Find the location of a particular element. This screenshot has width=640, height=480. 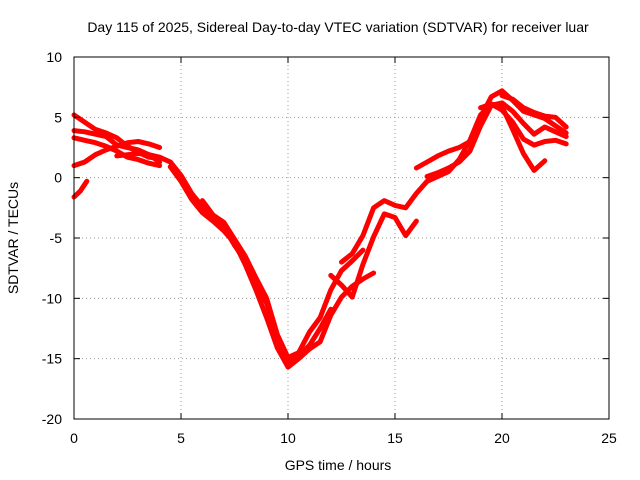

x-tick-label: 5 is located at coordinates (181, 438).